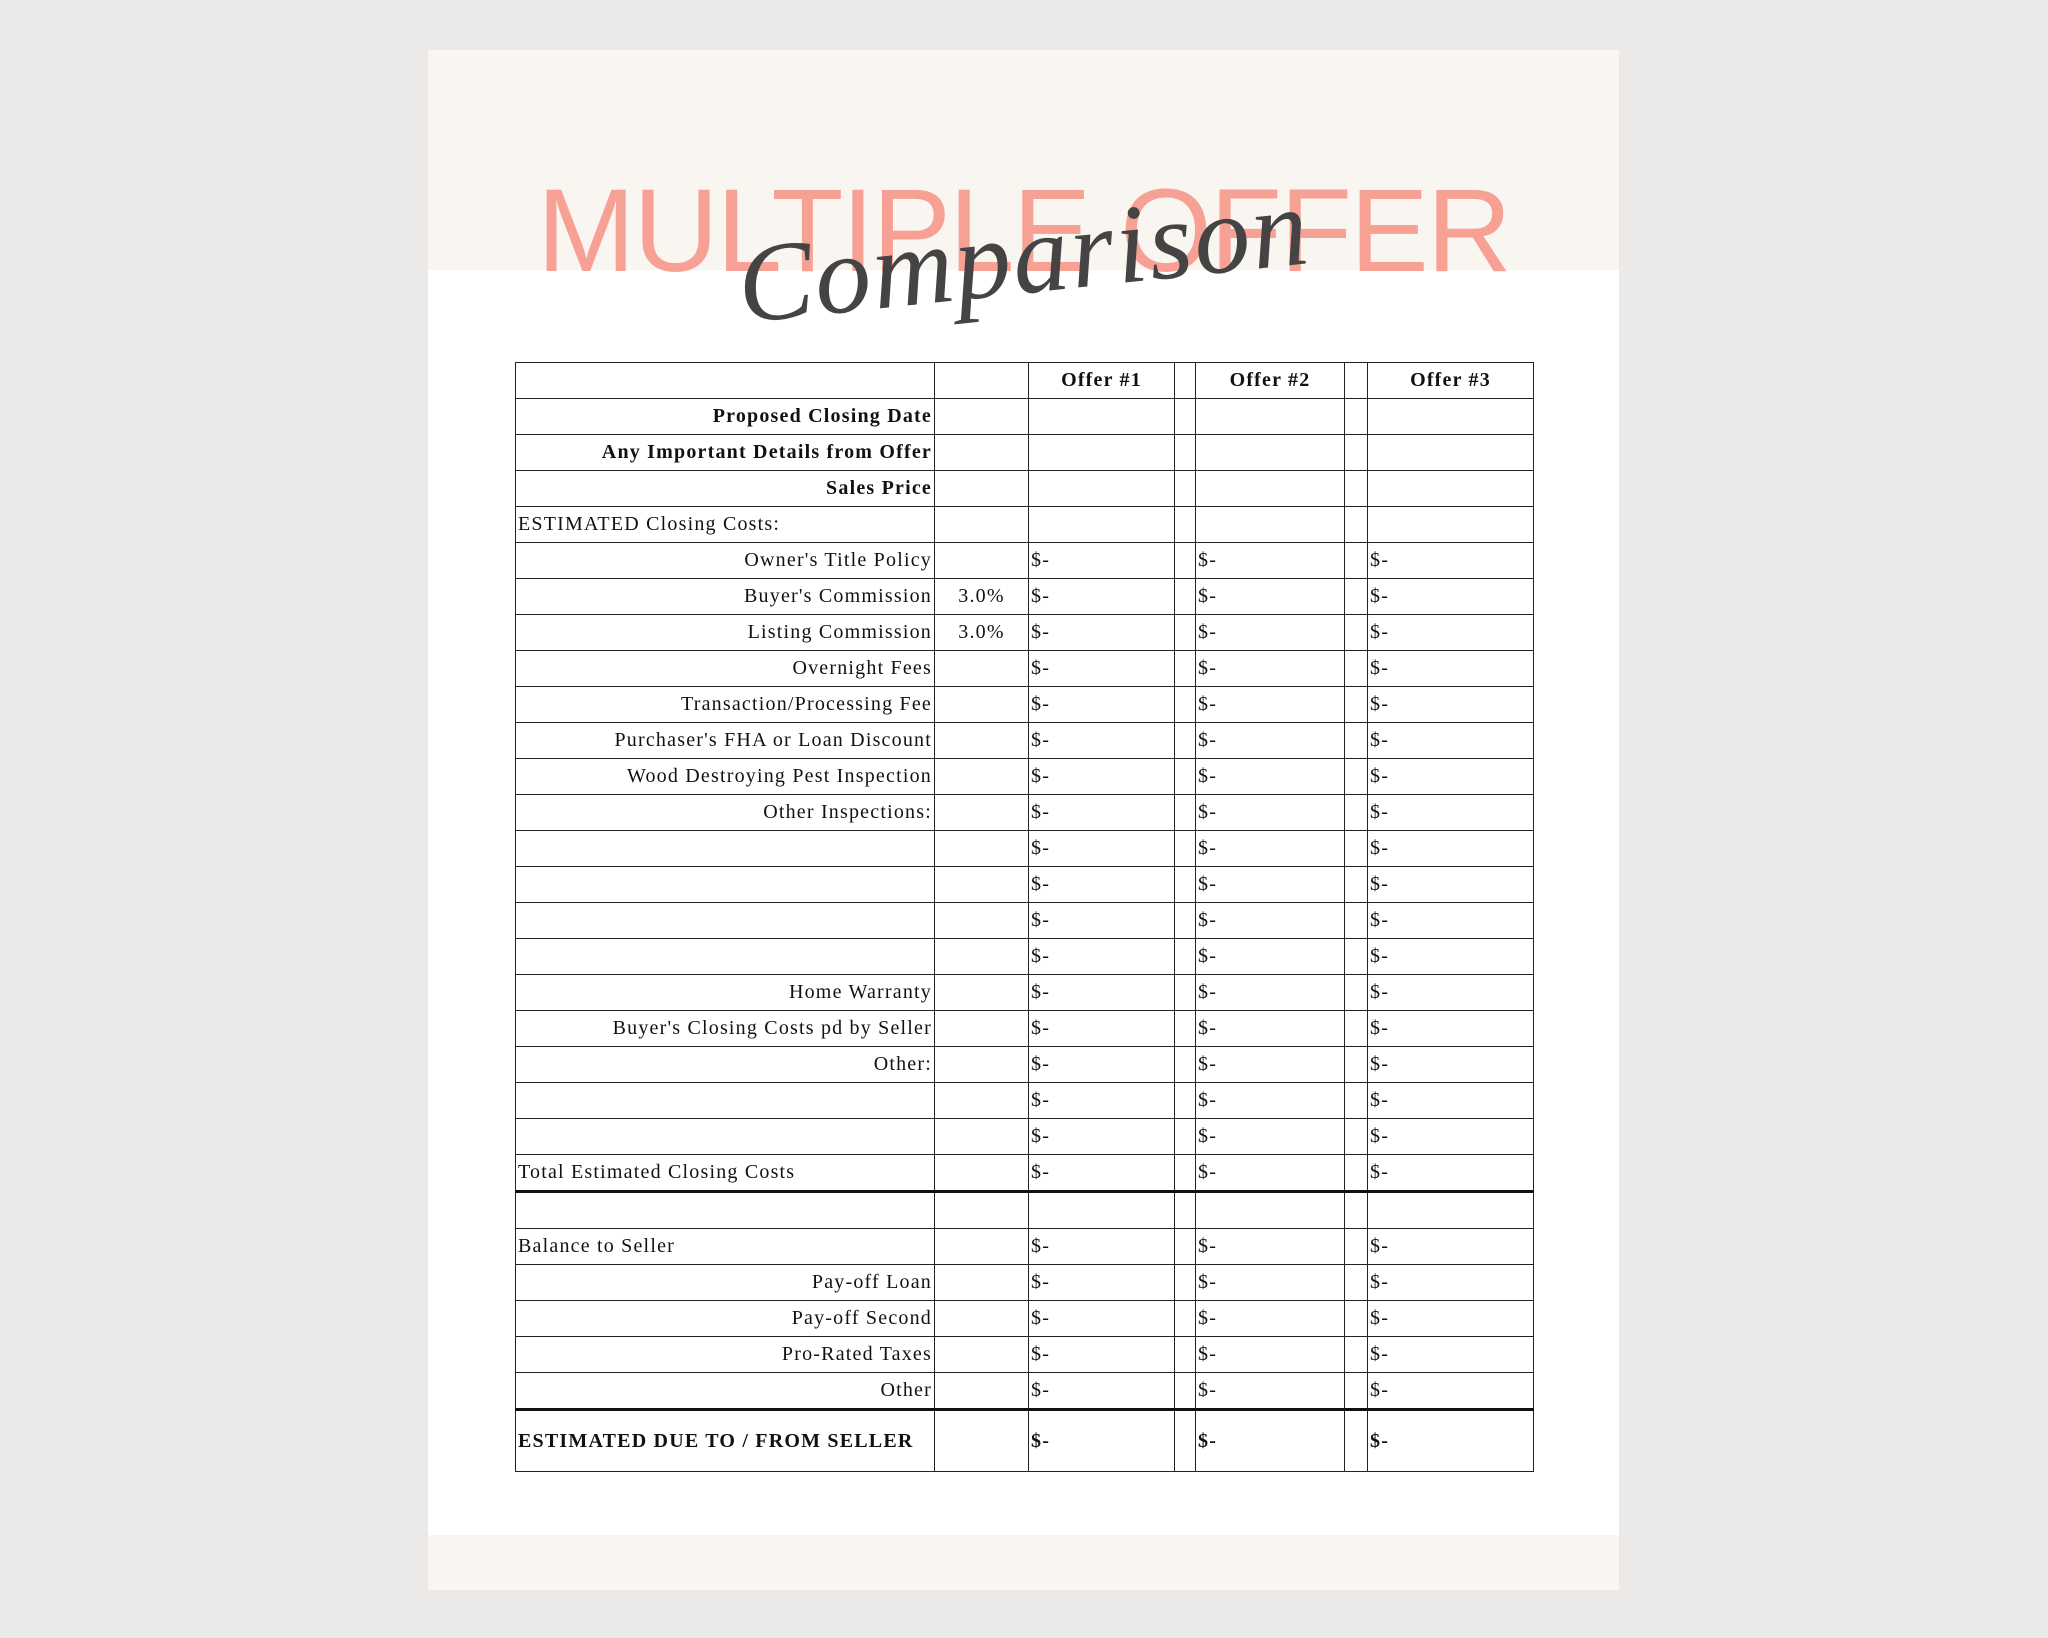  What do you see at coordinates (1024, 560) in the screenshot?
I see `table-row: Owner's Title Policy $- $- $-` at bounding box center [1024, 560].